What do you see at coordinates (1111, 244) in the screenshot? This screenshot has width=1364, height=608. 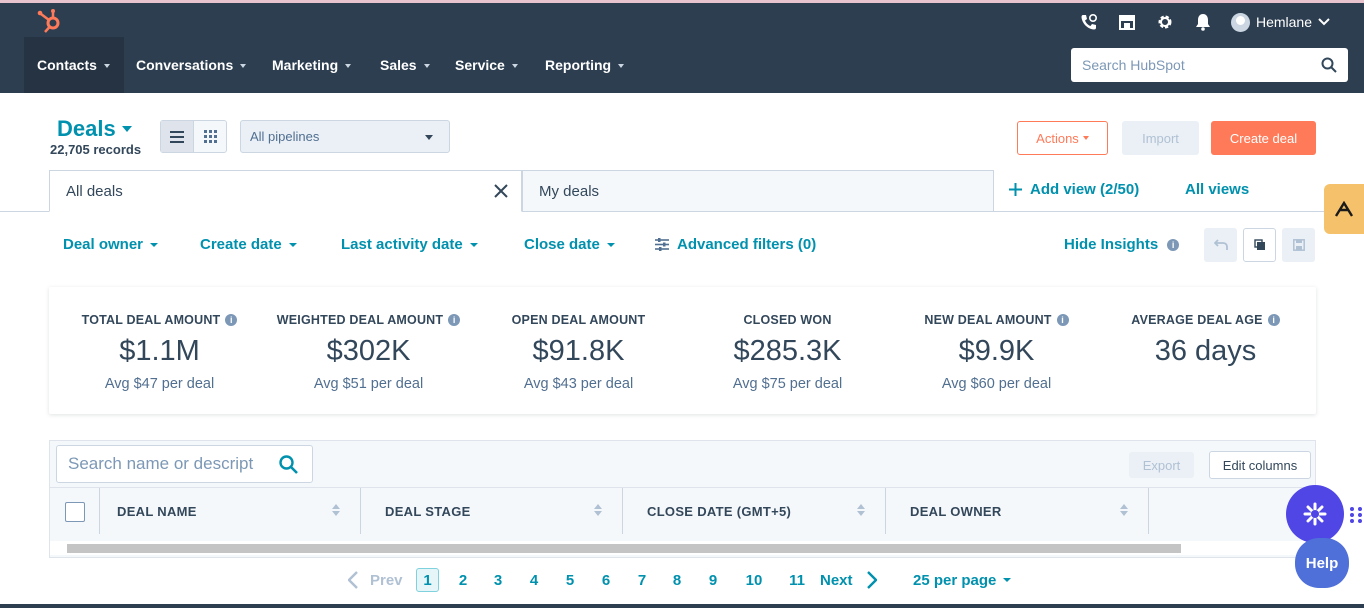 I see `hide-insights-label: Hide Insights` at bounding box center [1111, 244].